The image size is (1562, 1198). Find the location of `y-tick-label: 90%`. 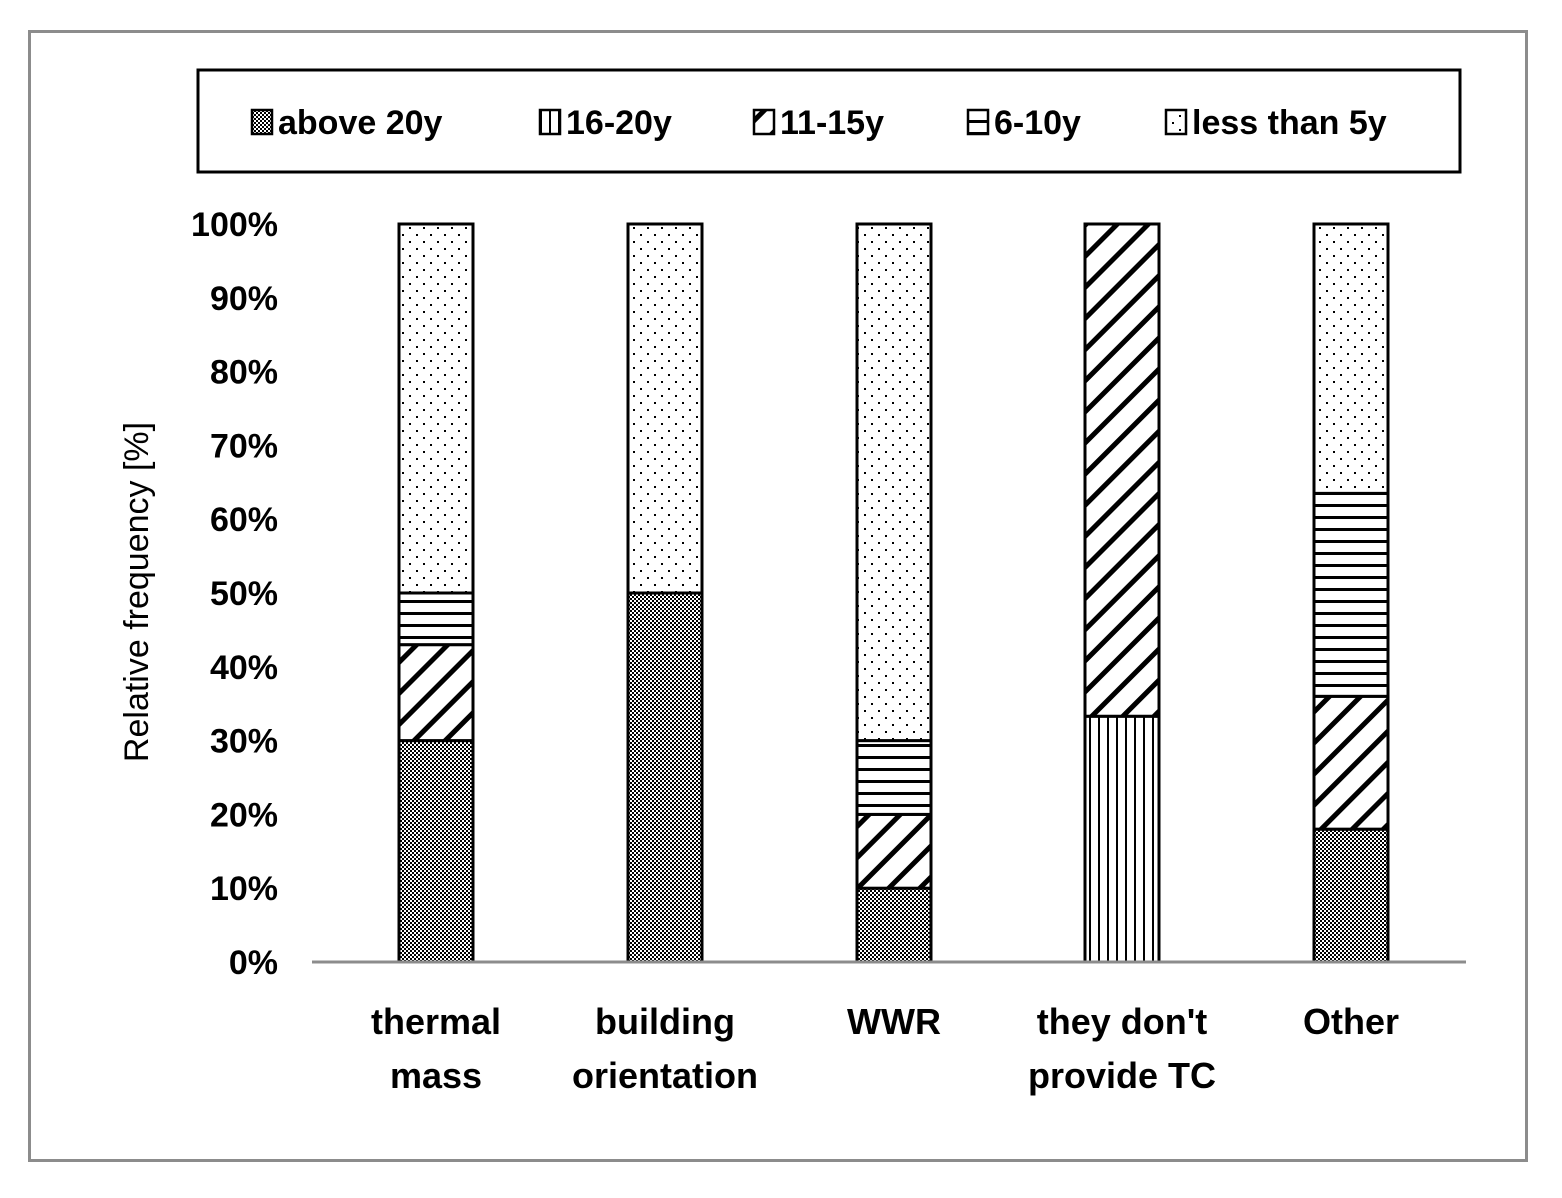

y-tick-label: 90% is located at coordinates (244, 299).